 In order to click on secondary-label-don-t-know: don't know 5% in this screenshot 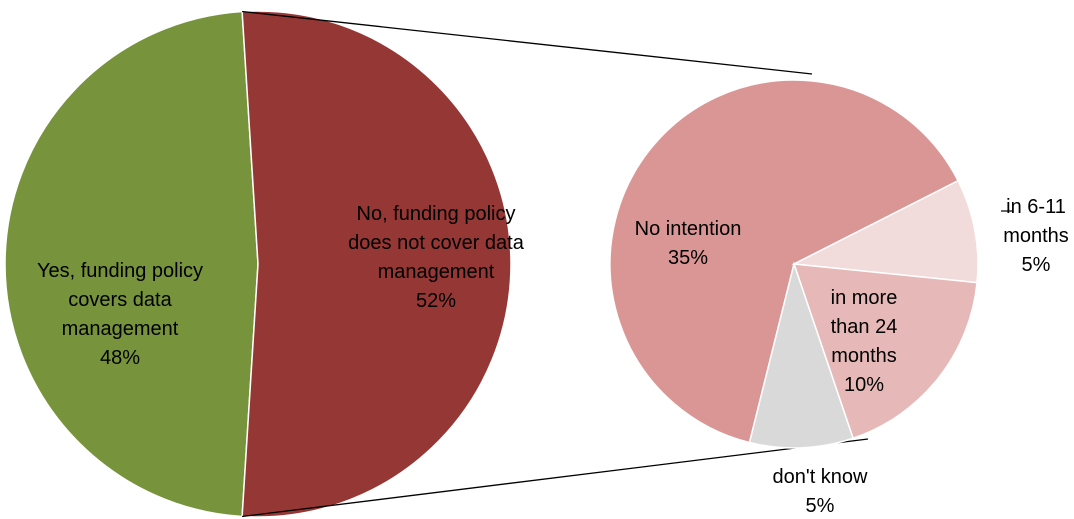, I will do `click(821, 491)`.